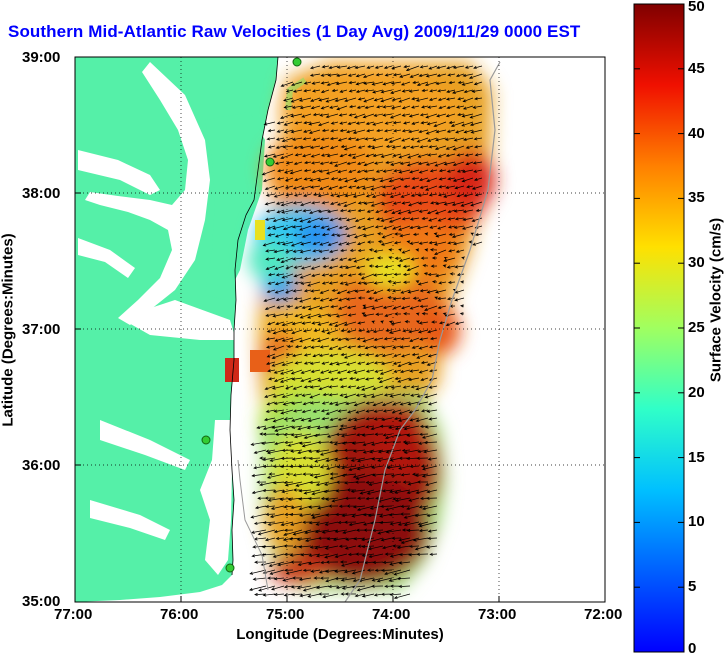 The width and height of the screenshot is (724, 659). What do you see at coordinates (696, 392) in the screenshot?
I see `colorbar-tick-label: 20` at bounding box center [696, 392].